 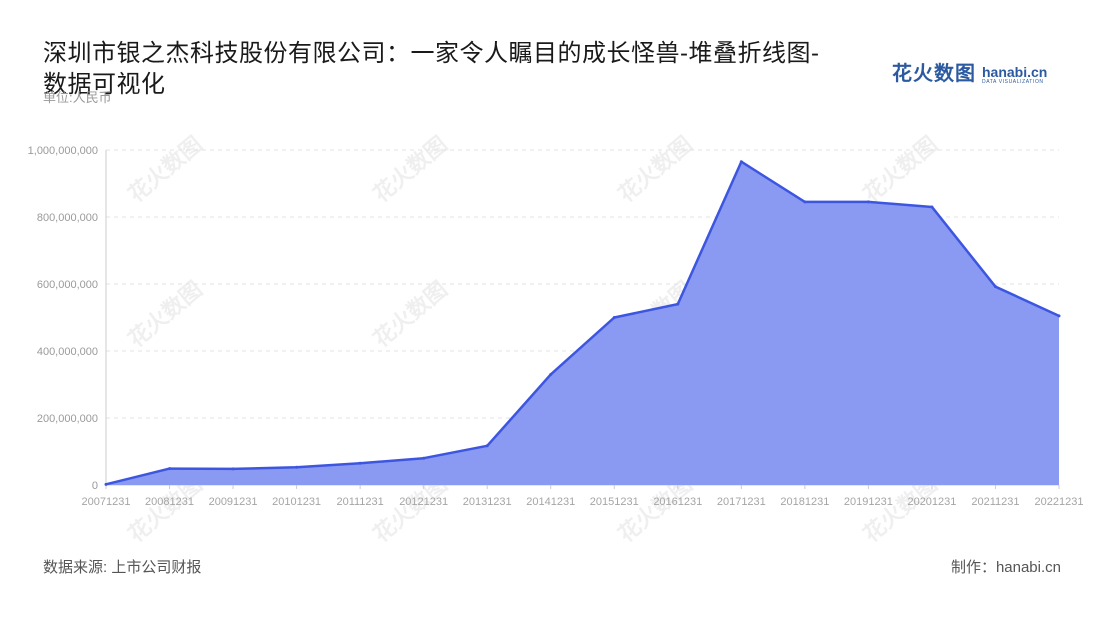 I want to click on x-tick-label: 20081231, so click(x=169, y=502).